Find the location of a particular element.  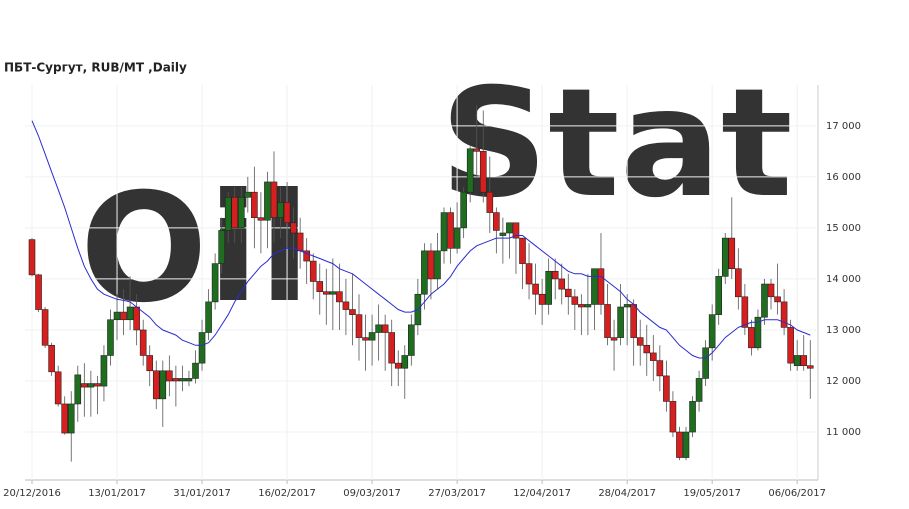

x-tick-label: 20/12/2016 is located at coordinates (32, 493).